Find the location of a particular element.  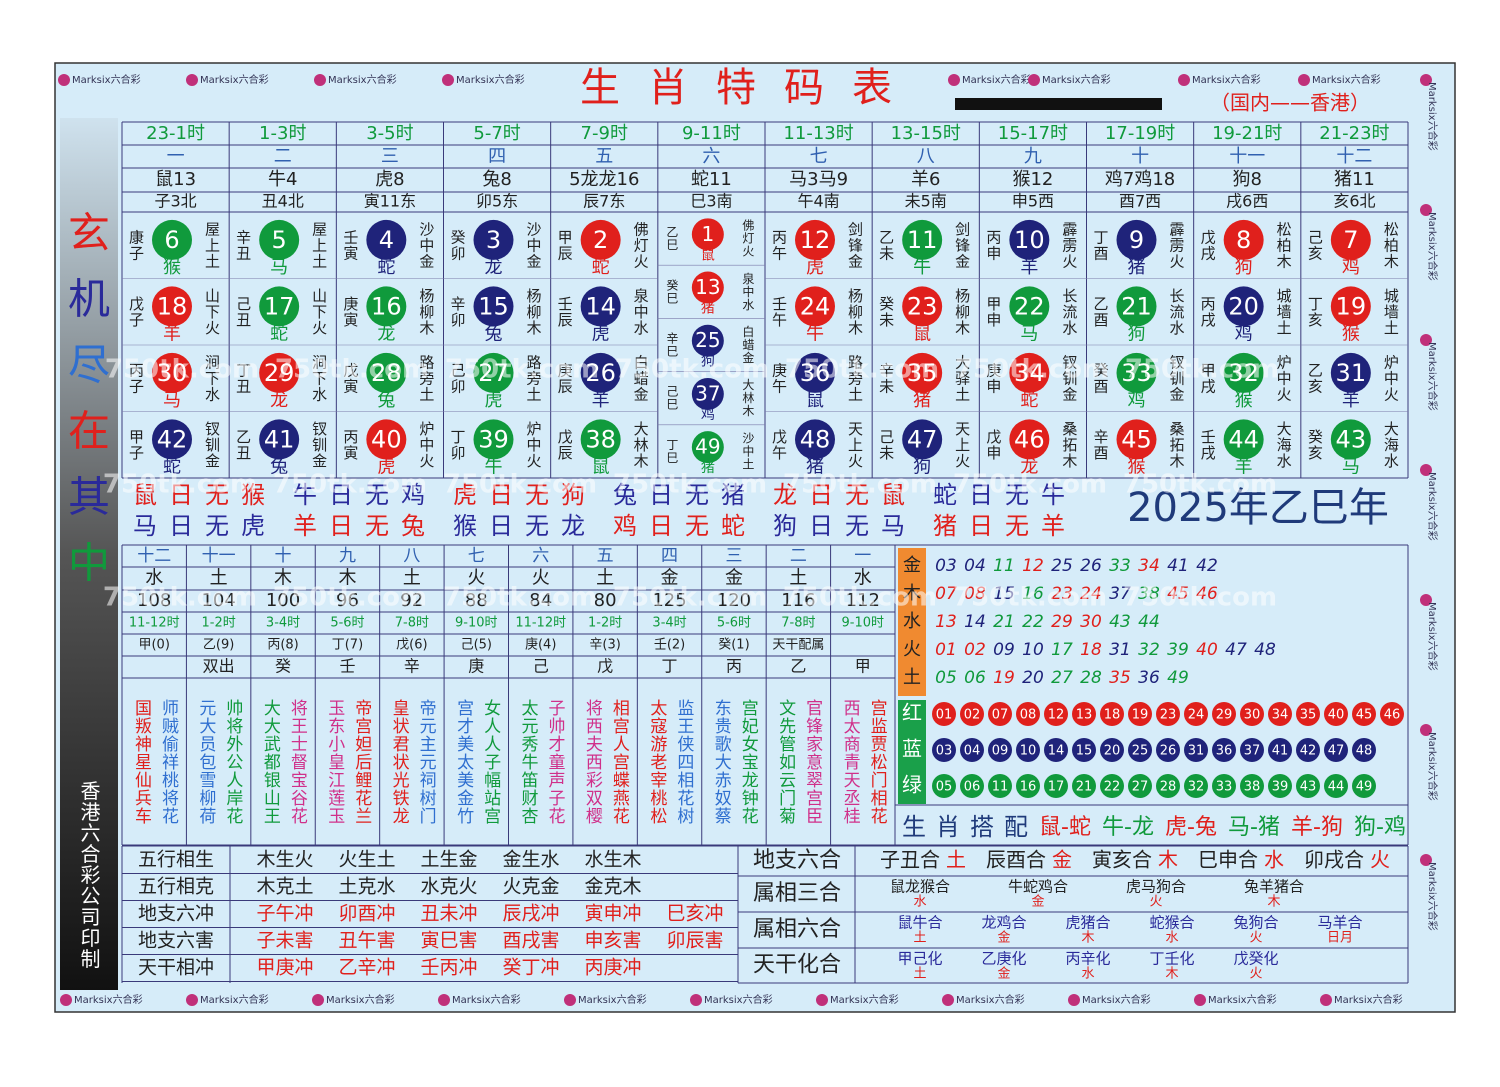

combo-element: 金 is located at coordinates (1003, 938).